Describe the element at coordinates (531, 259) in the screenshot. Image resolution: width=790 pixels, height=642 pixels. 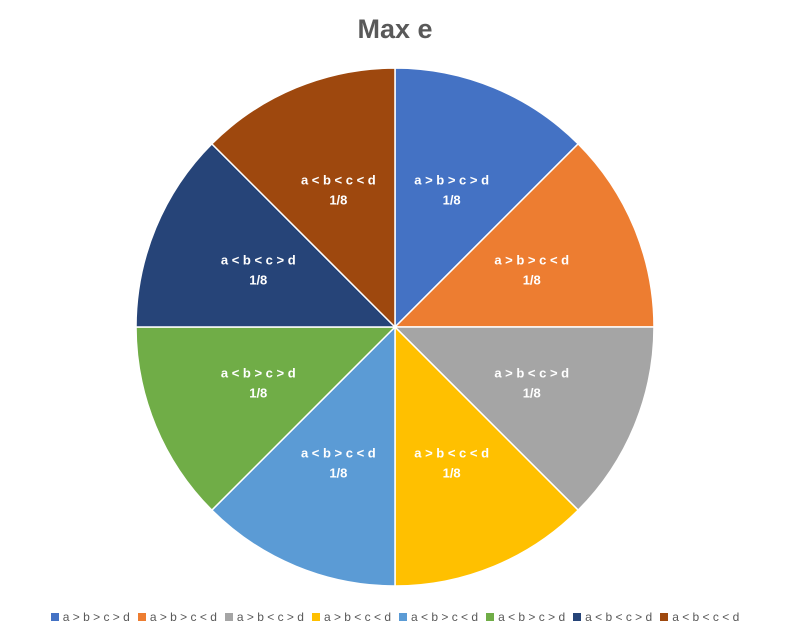
I see `slice-category-label: a > b > c < d` at that location.